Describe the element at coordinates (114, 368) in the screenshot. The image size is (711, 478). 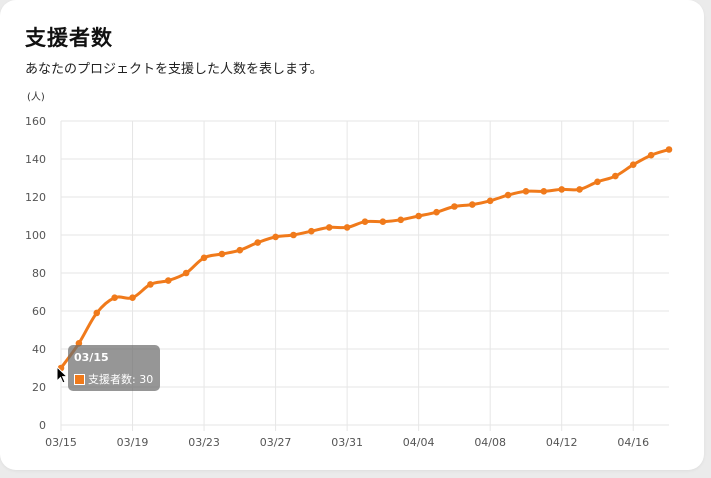
I see `chart-tooltip: 03/15 支援者数: 30` at that location.